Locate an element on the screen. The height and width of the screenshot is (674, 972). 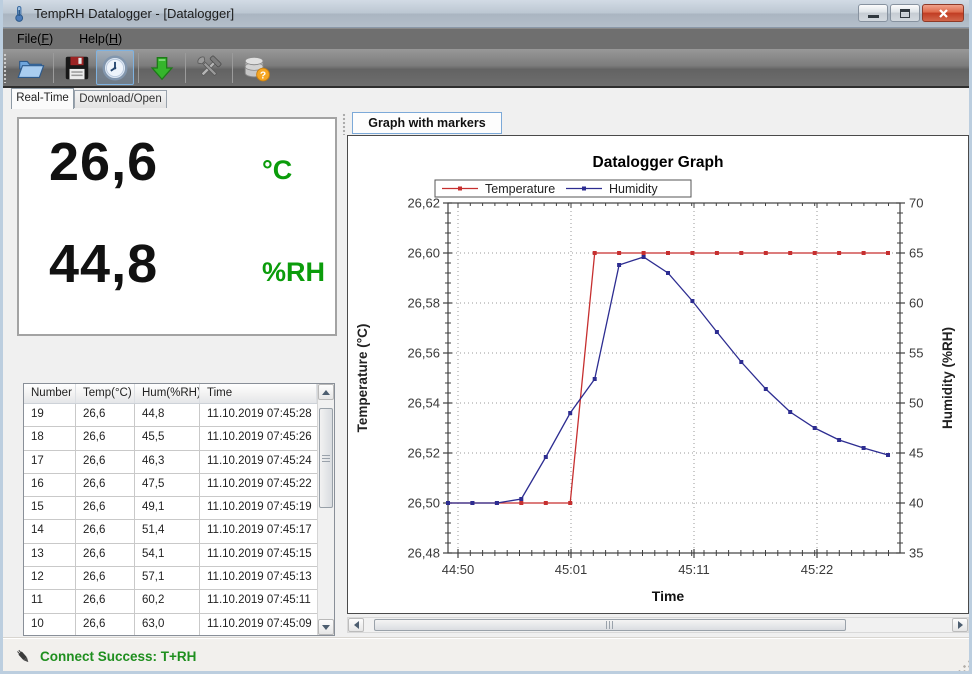
title-bar: TempRH Datalogger - [Datalogger] is located at coordinates (486, 14).